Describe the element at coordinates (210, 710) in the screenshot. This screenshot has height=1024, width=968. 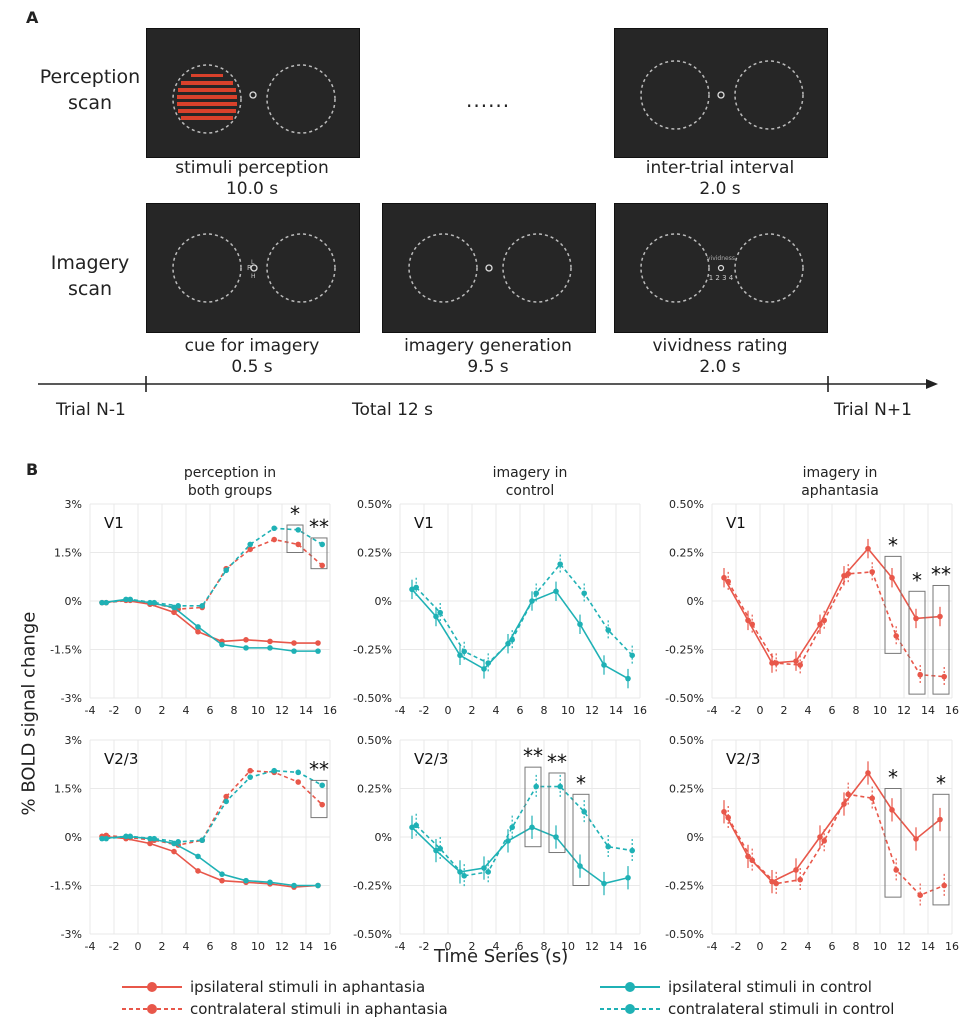
I see `chart-1-x-tick-label: 6` at that location.